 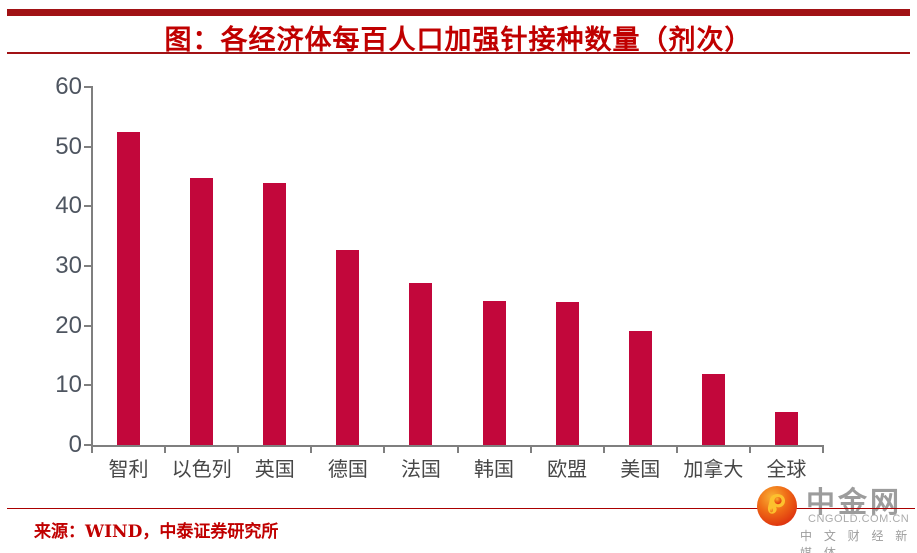 I want to click on source-note: 来源：WIND，中泰证券研究所, so click(x=156, y=532).